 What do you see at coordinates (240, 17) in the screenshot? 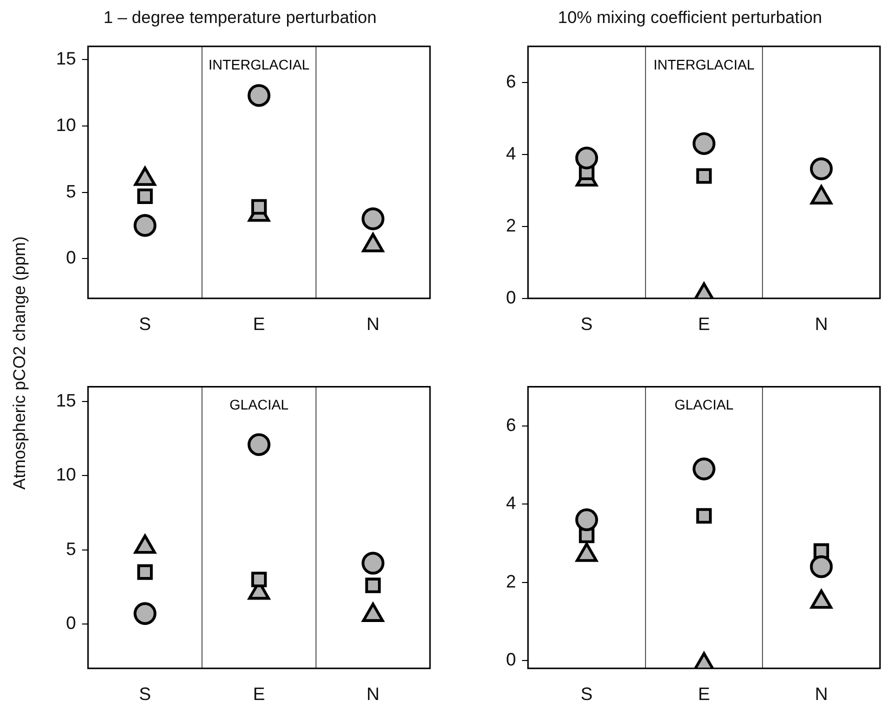
I see `chart-title: 1 – degree temperature perturbation` at bounding box center [240, 17].